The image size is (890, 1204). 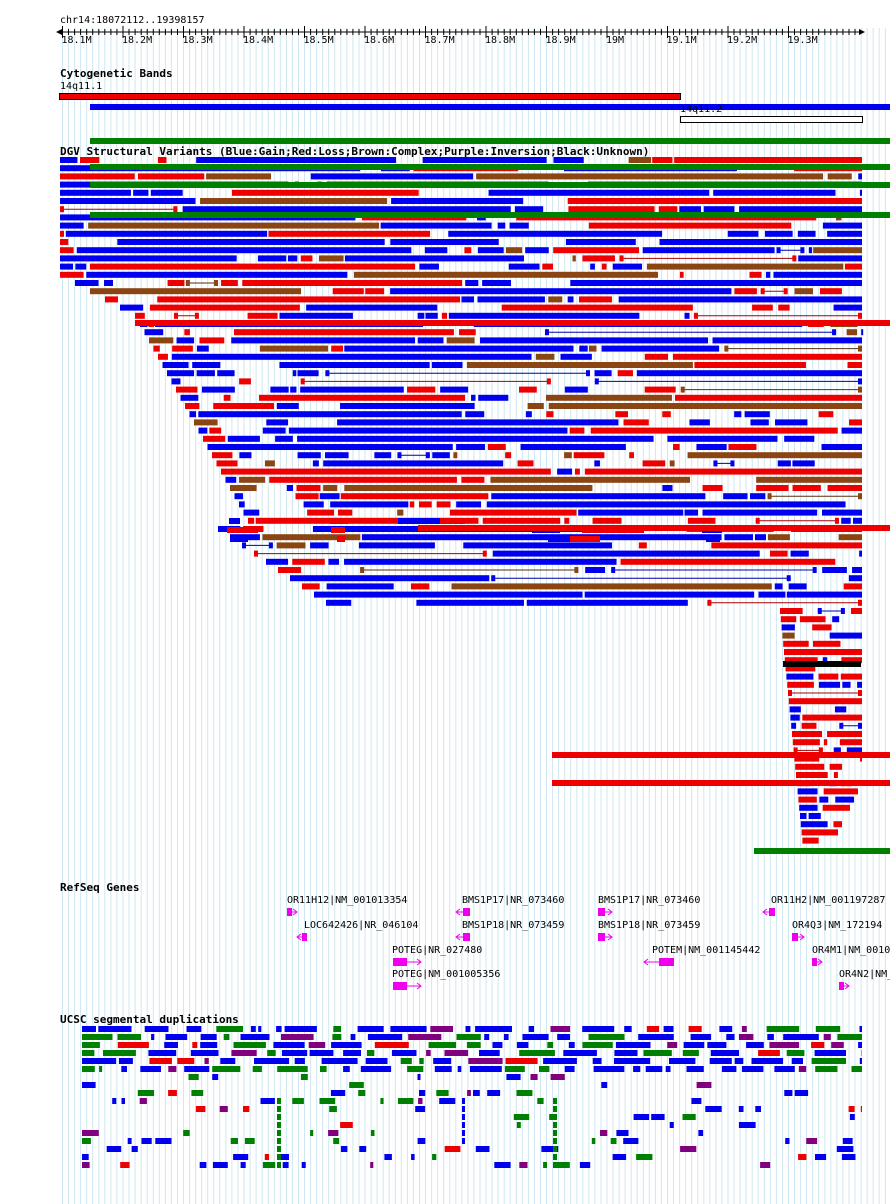 What do you see at coordinates (706, 950) in the screenshot?
I see `gene-label: POTEM|NM_001145442` at bounding box center [706, 950].